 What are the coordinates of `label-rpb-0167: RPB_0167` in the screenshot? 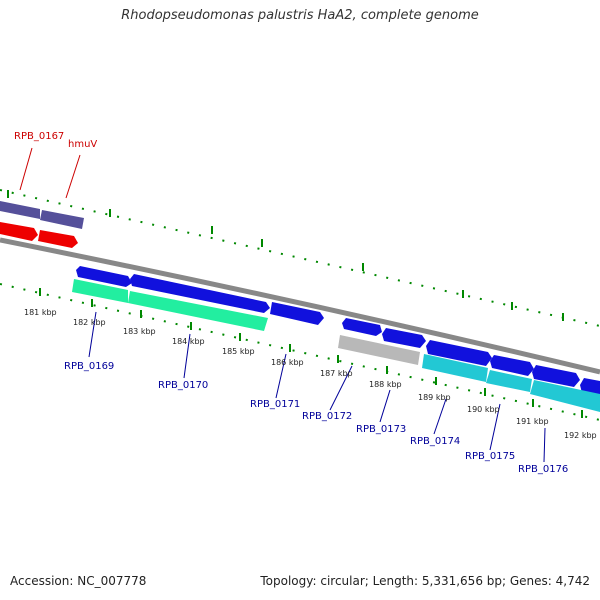 It's located at (39, 136).